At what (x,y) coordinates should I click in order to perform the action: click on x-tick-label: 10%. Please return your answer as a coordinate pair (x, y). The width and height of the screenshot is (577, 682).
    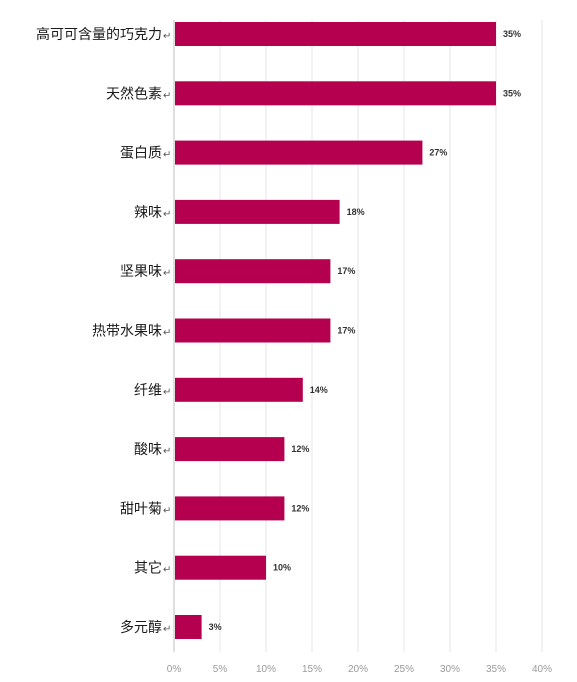
    Looking at the image, I should click on (266, 669).